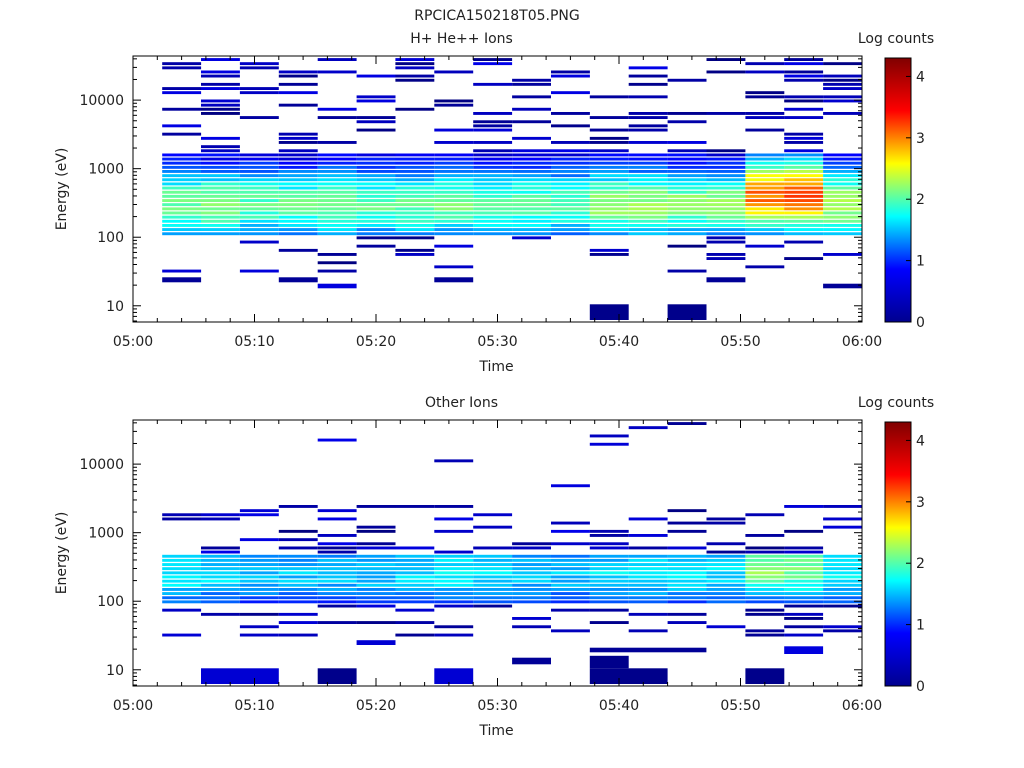 Image resolution: width=1024 pixels, height=768 pixels. What do you see at coordinates (920, 564) in the screenshot?
I see `colorbar-tick-label: 2` at bounding box center [920, 564].